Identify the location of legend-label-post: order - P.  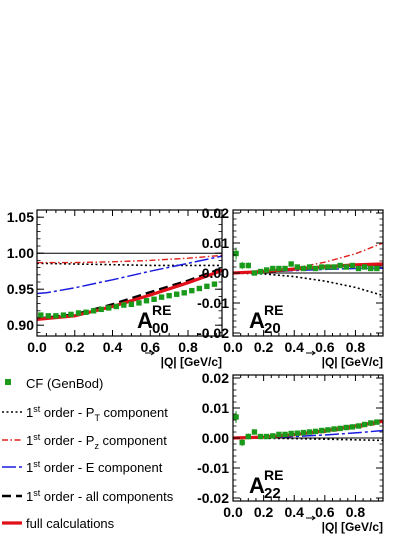
(67, 412).